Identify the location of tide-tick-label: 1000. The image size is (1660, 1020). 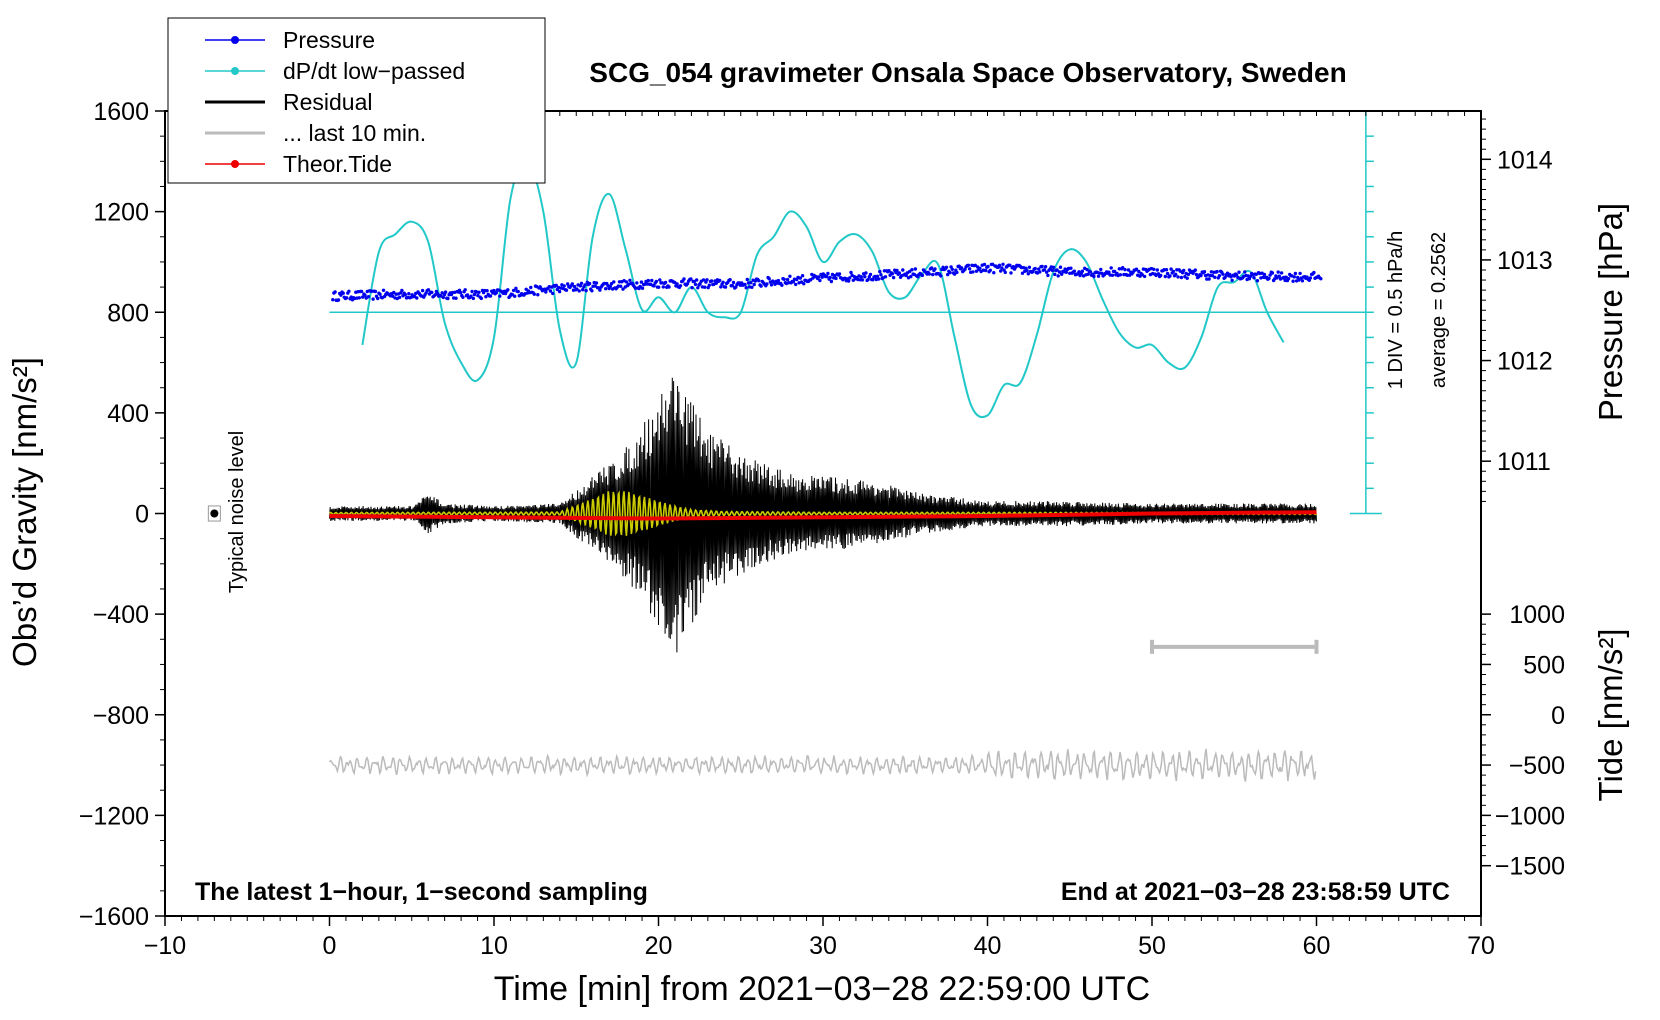
(1537, 615).